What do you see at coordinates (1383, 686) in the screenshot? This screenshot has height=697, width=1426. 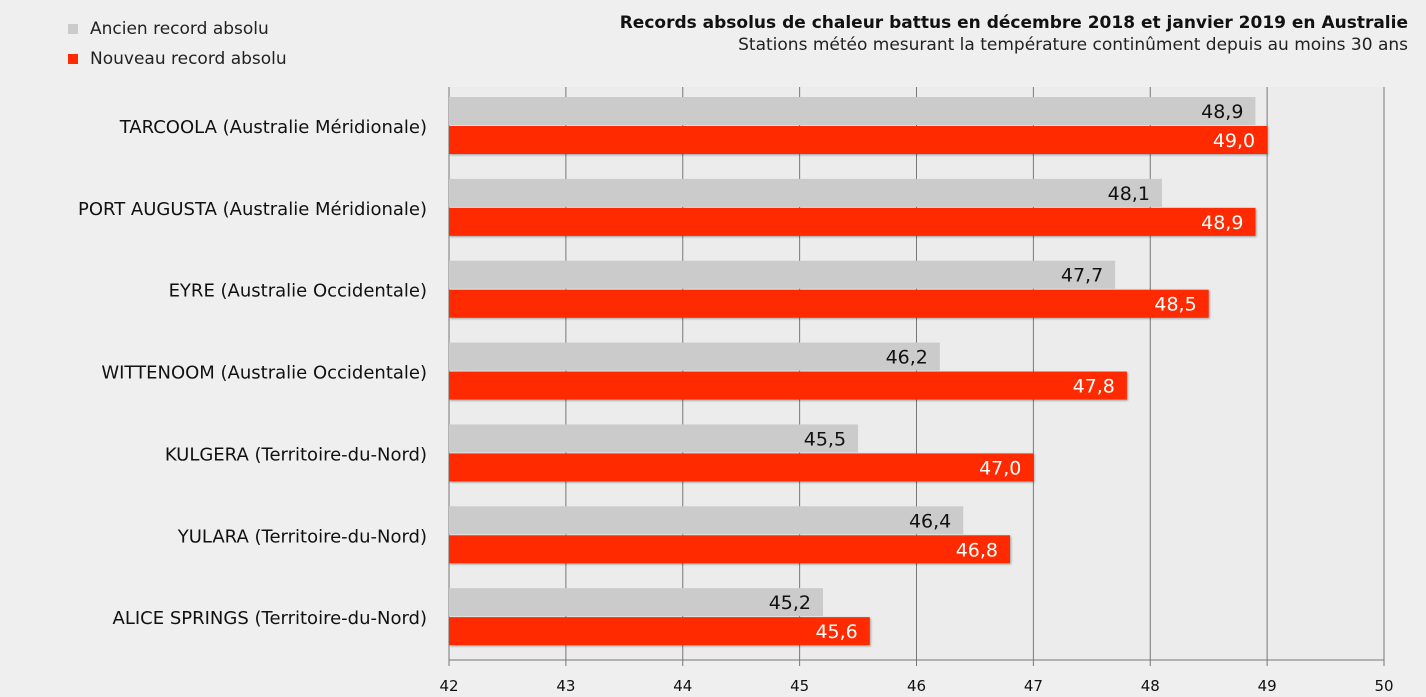 I see `x-tick-label: 50` at bounding box center [1383, 686].